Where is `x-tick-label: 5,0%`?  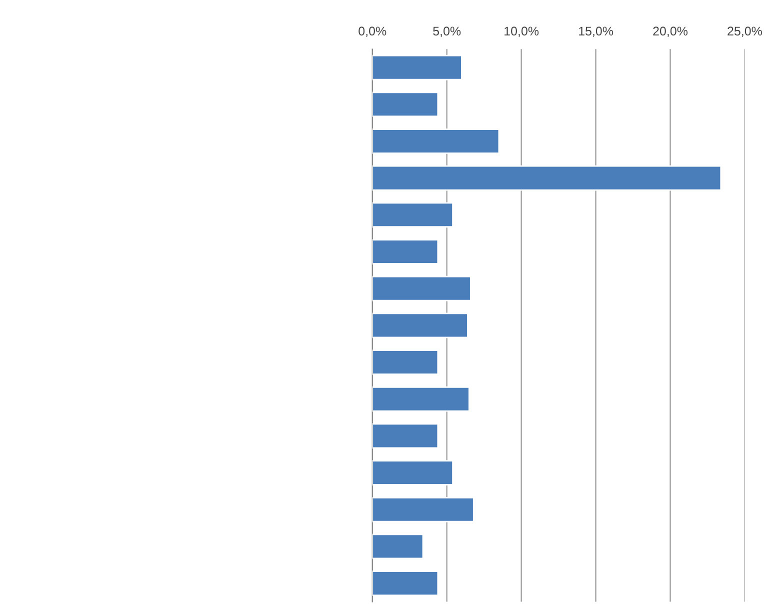 x-tick-label: 5,0% is located at coordinates (447, 32).